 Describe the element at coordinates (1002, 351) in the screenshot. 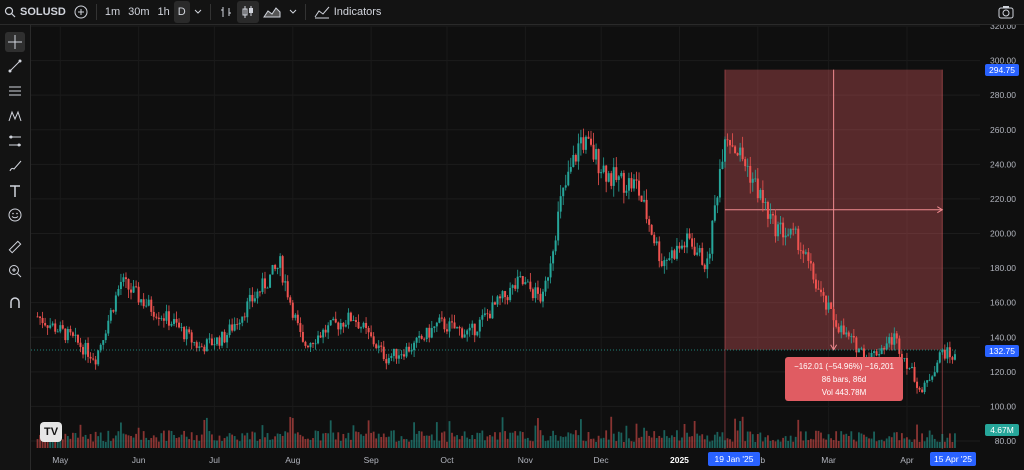

I see `current-price-badge: 132.75` at that location.